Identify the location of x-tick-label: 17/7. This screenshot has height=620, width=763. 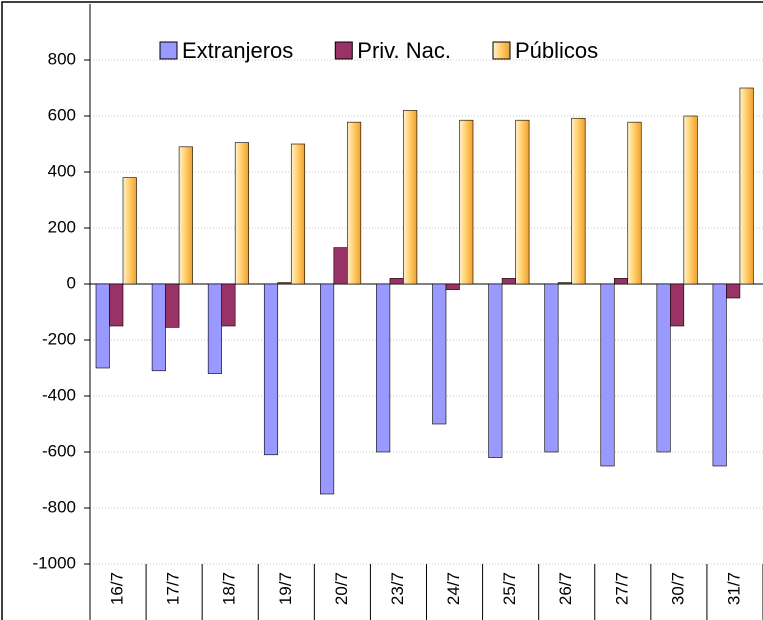
(173, 588).